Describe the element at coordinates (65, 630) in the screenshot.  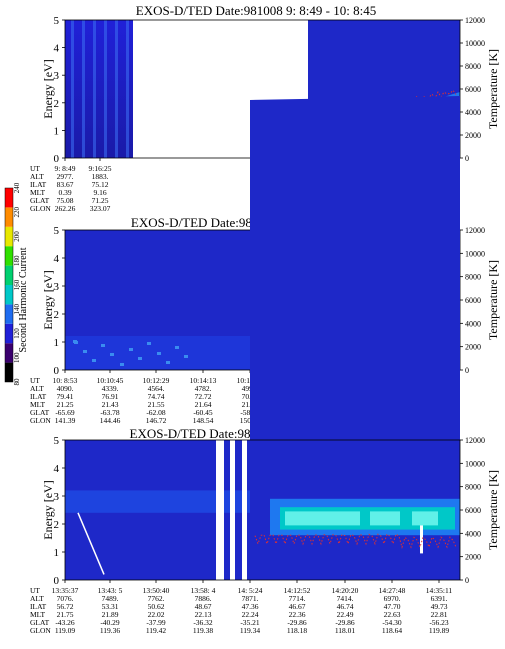
I see `table-cell: 119.09` at that location.